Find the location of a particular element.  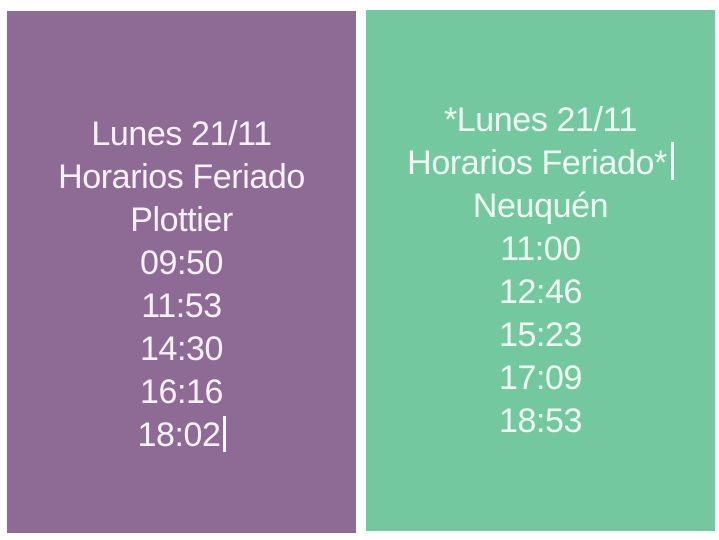

time-entry: 12:46 is located at coordinates (540, 291).